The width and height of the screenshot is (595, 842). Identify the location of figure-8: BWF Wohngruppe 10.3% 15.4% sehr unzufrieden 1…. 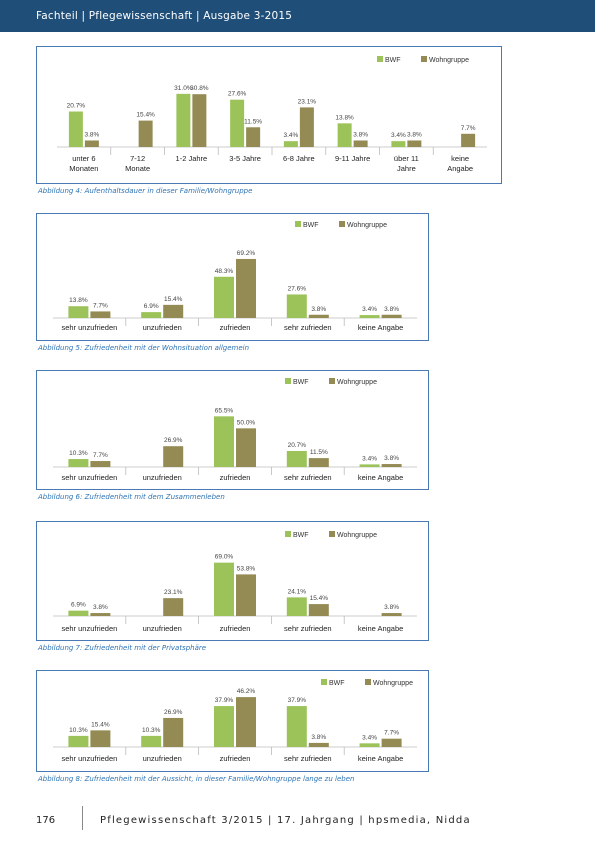
(232, 721).